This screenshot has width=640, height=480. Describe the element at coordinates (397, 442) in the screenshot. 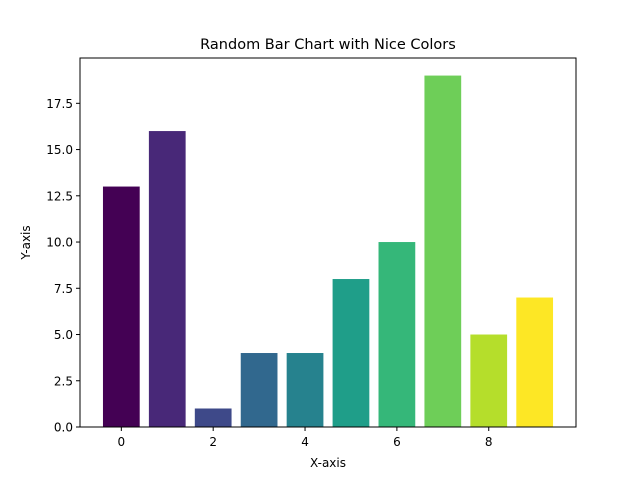

I see `x-tick-label: 6` at that location.